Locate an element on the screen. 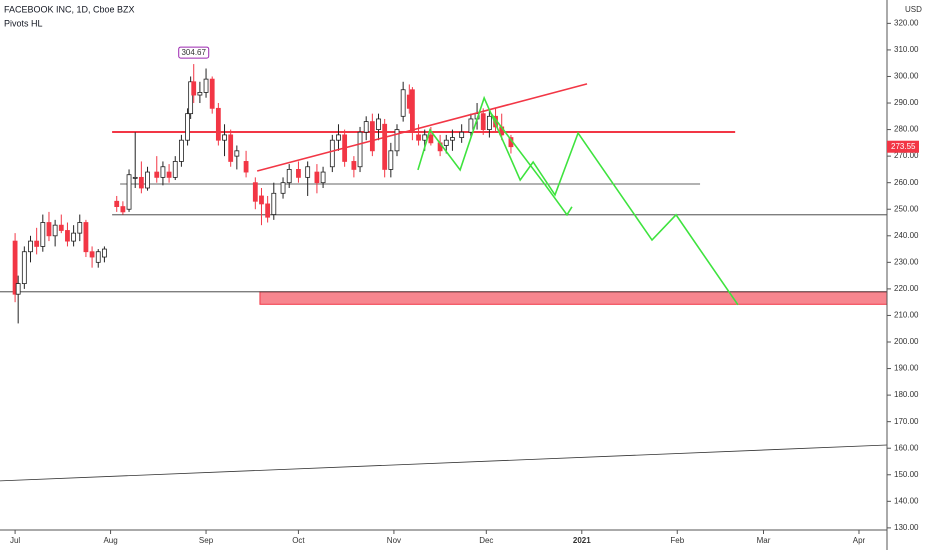  indicator-label: Pivots HL is located at coordinates (23, 23).